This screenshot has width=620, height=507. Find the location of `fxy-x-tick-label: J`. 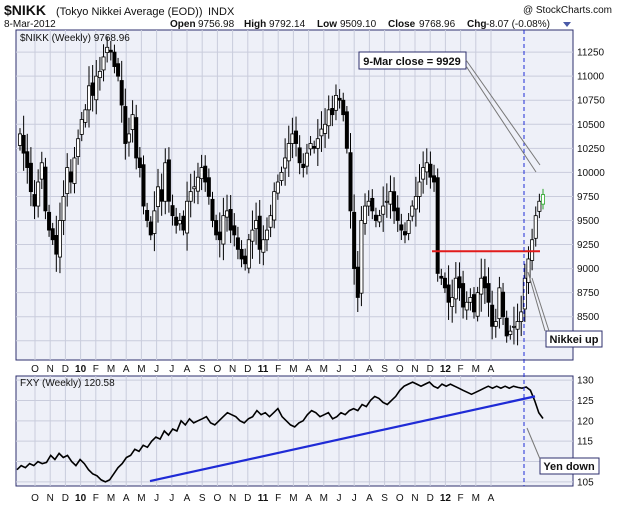

fxy-x-tick-label: J is located at coordinates (156, 498).